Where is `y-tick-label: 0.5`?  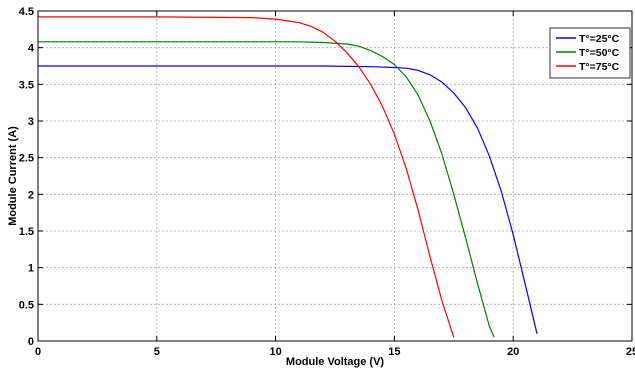
y-tick-label: 0.5 is located at coordinates (26, 305).